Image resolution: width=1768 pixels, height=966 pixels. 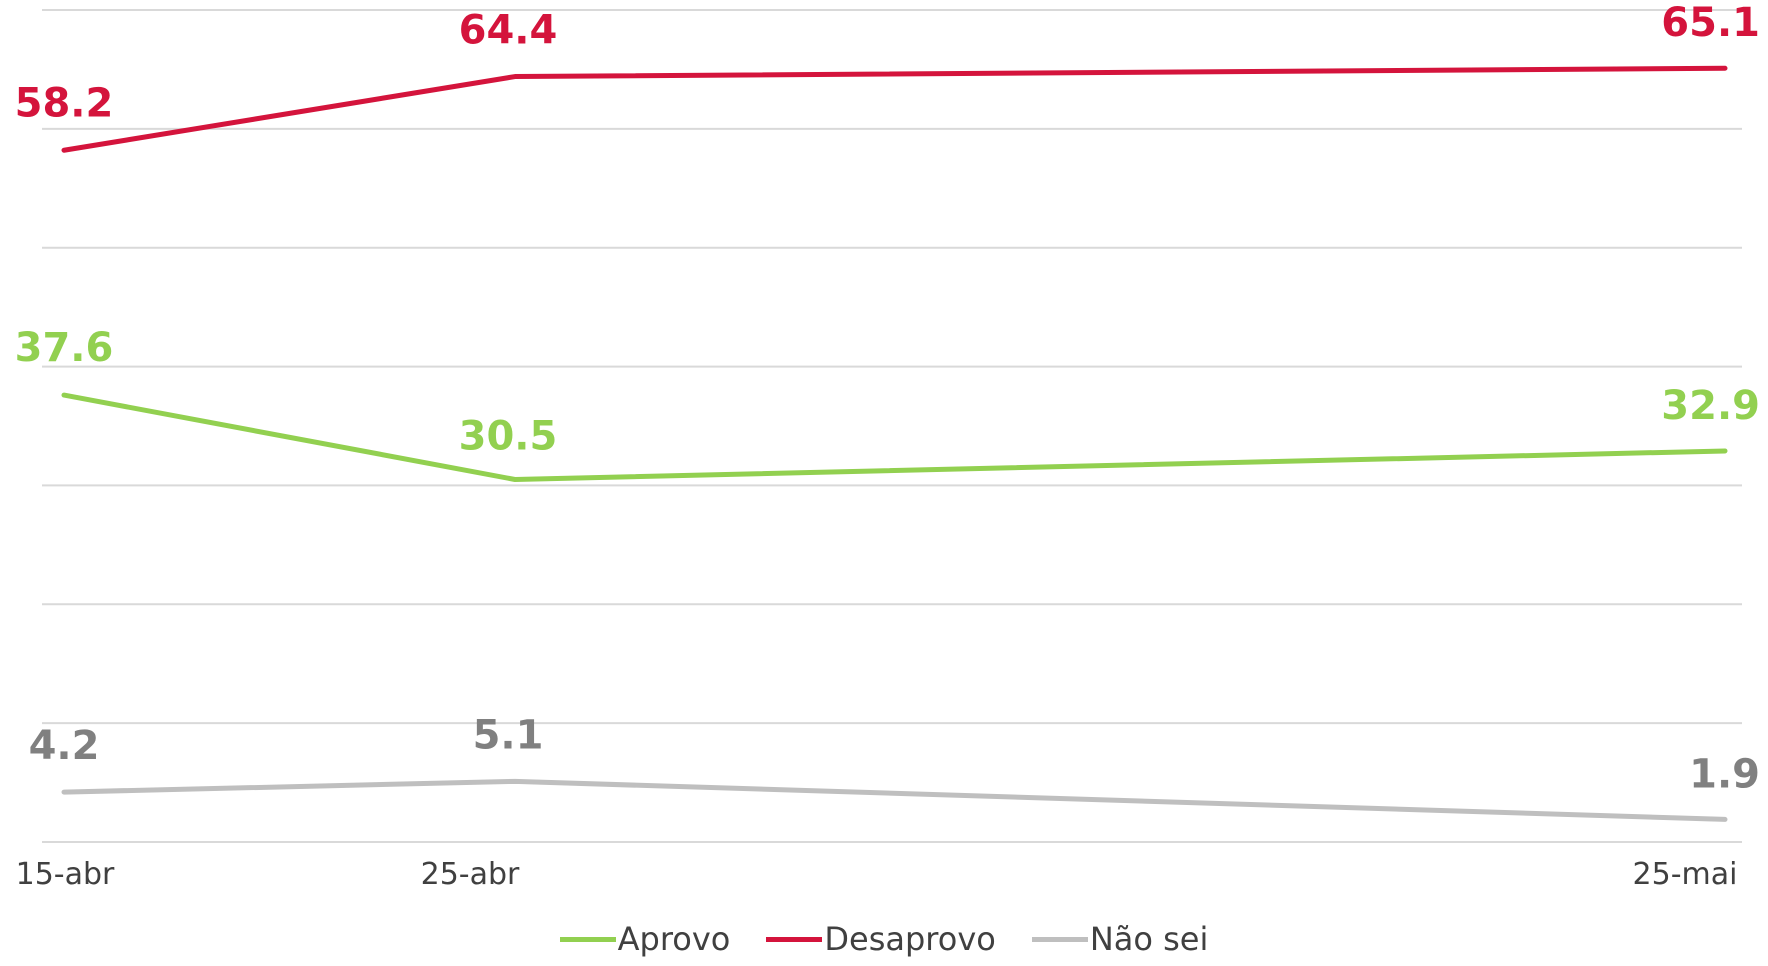 I want to click on legend-item-aprovo: Aprovo, so click(x=645, y=939).